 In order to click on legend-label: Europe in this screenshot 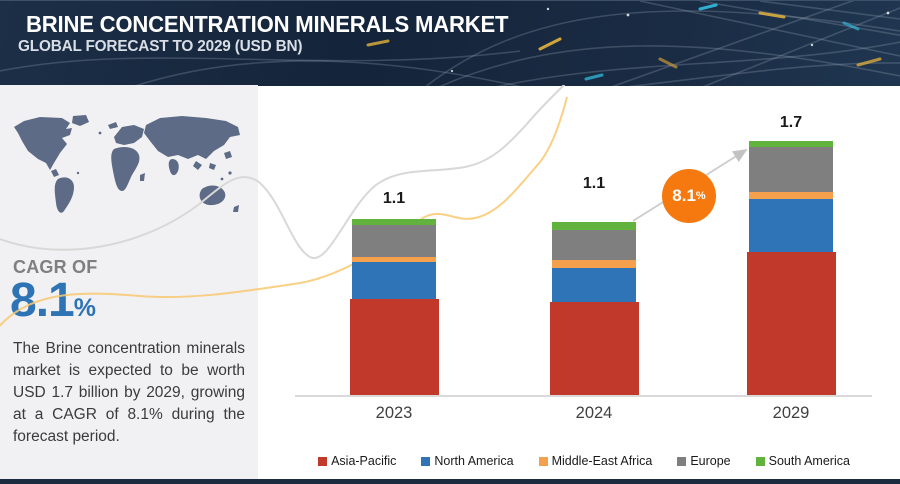, I will do `click(710, 461)`.